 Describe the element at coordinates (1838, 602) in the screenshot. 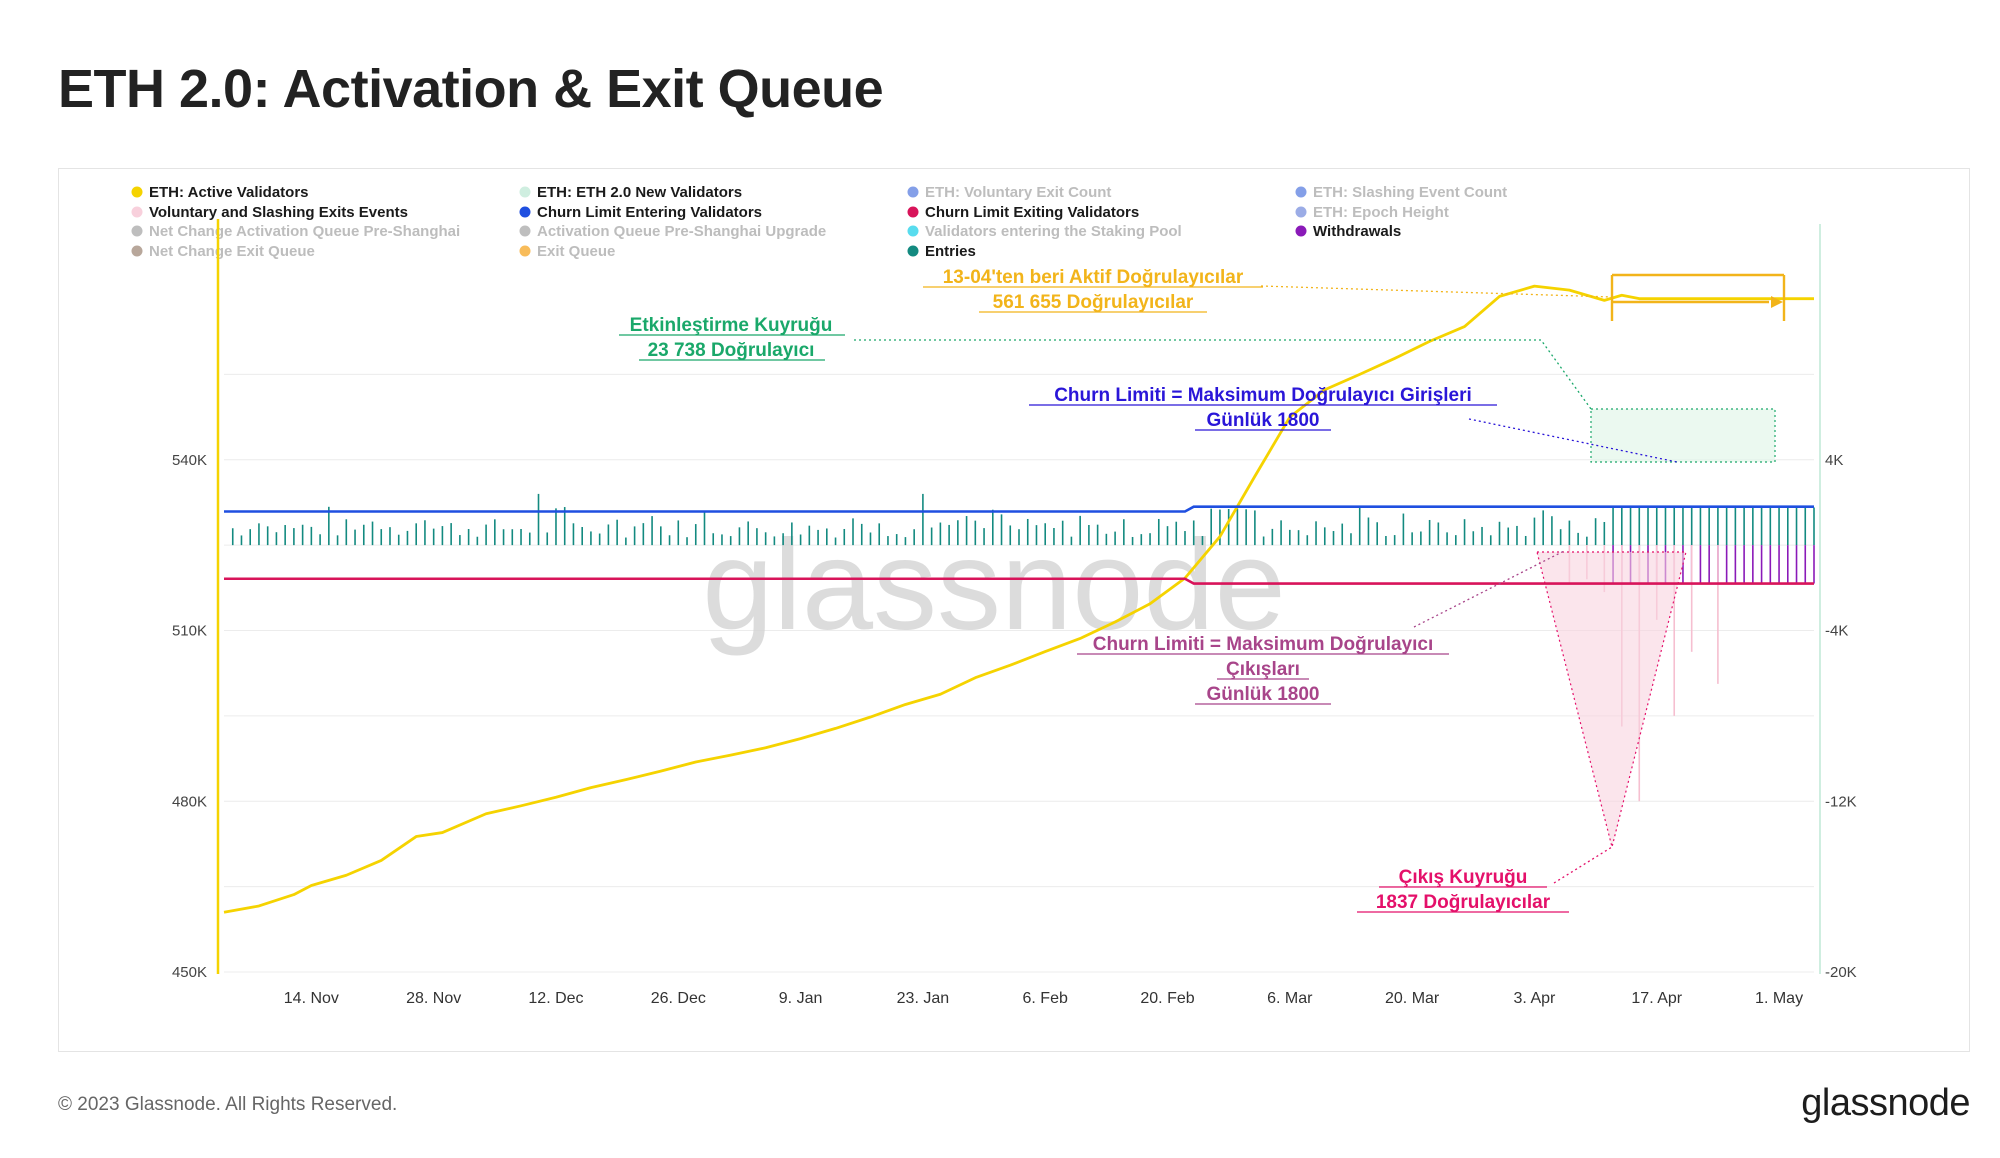

I see `y-axis-right: -20K -12K -4K 4K` at that location.